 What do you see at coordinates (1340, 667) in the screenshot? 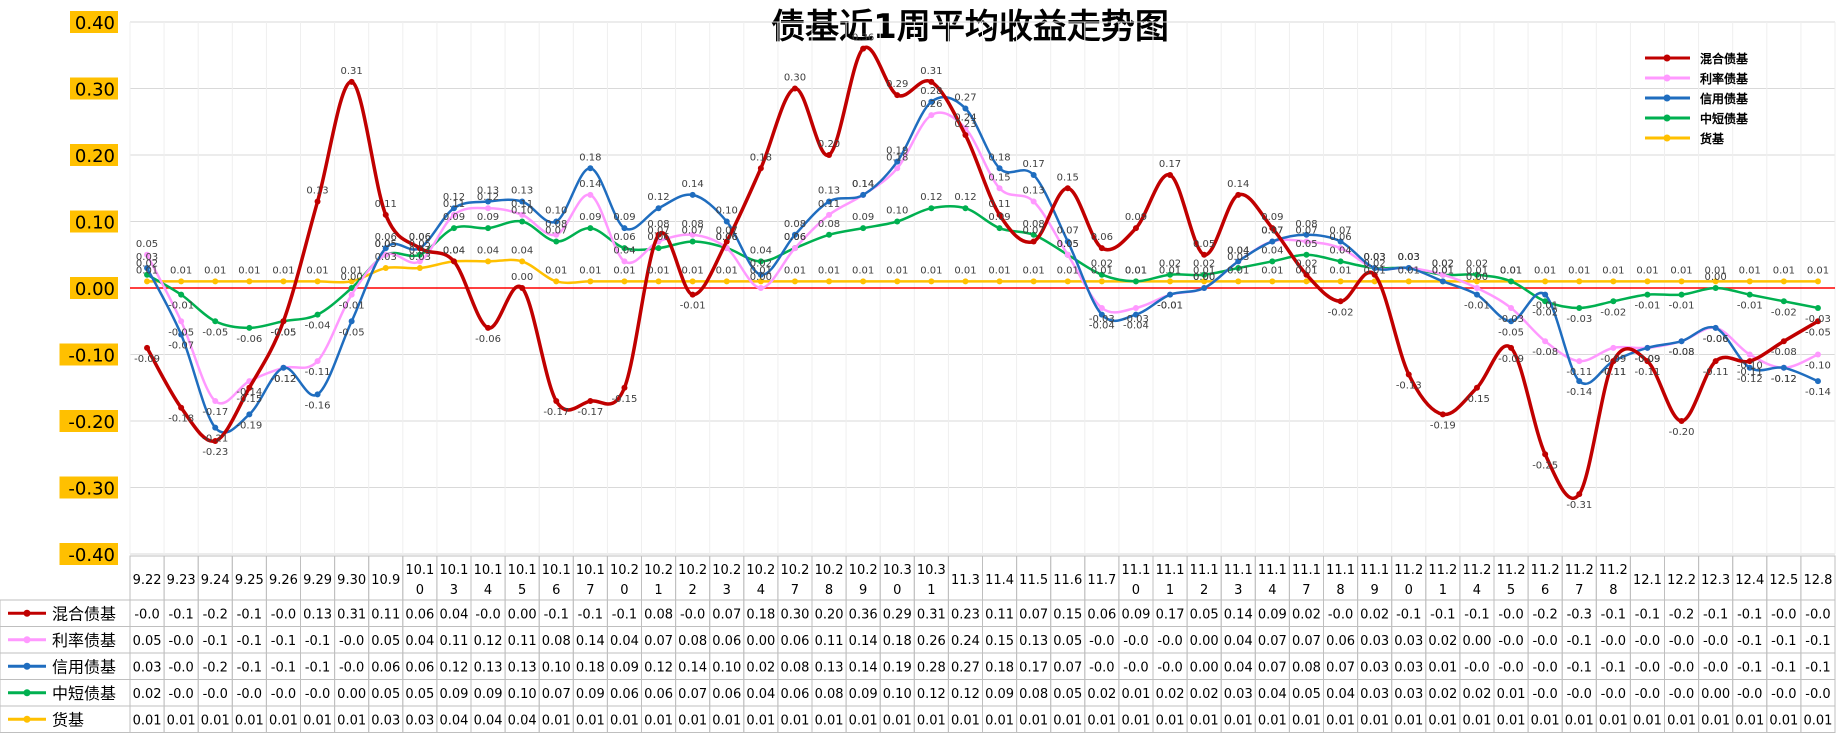
I see `table-cell-value: 0.07` at bounding box center [1340, 667].